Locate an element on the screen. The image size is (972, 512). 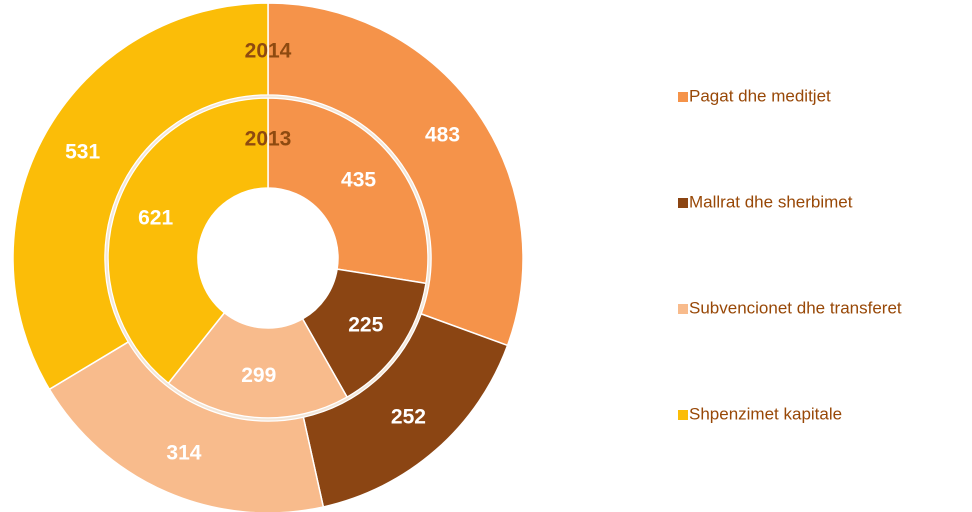
ring-label: 2013 is located at coordinates (268, 139).